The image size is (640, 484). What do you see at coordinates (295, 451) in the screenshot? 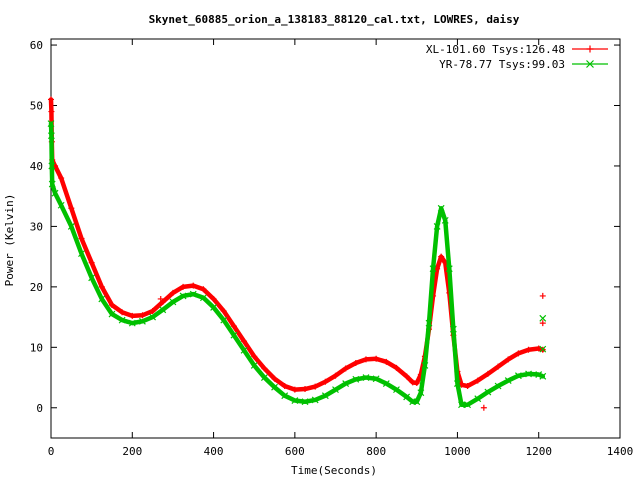
I see `x-tick-label: 600` at bounding box center [295, 451].